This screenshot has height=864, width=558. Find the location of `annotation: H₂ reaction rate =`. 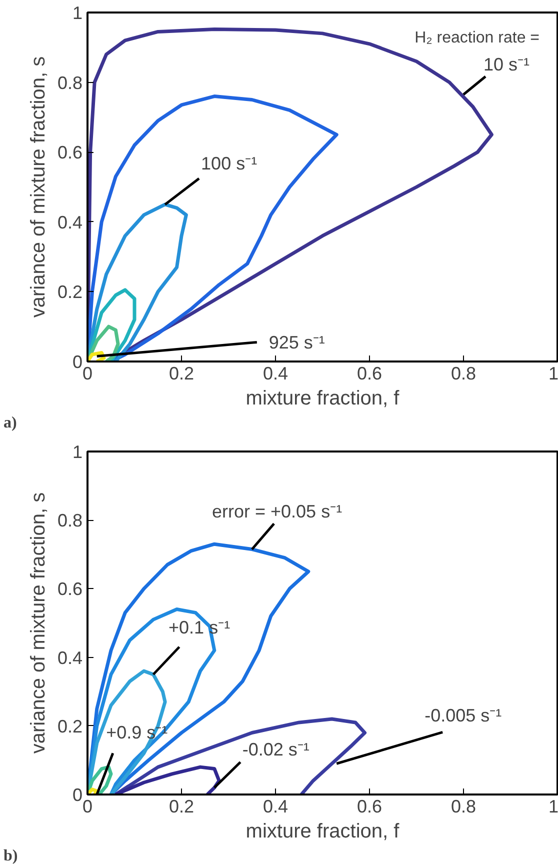

annotation: H₂ reaction rate = is located at coordinates (477, 38).